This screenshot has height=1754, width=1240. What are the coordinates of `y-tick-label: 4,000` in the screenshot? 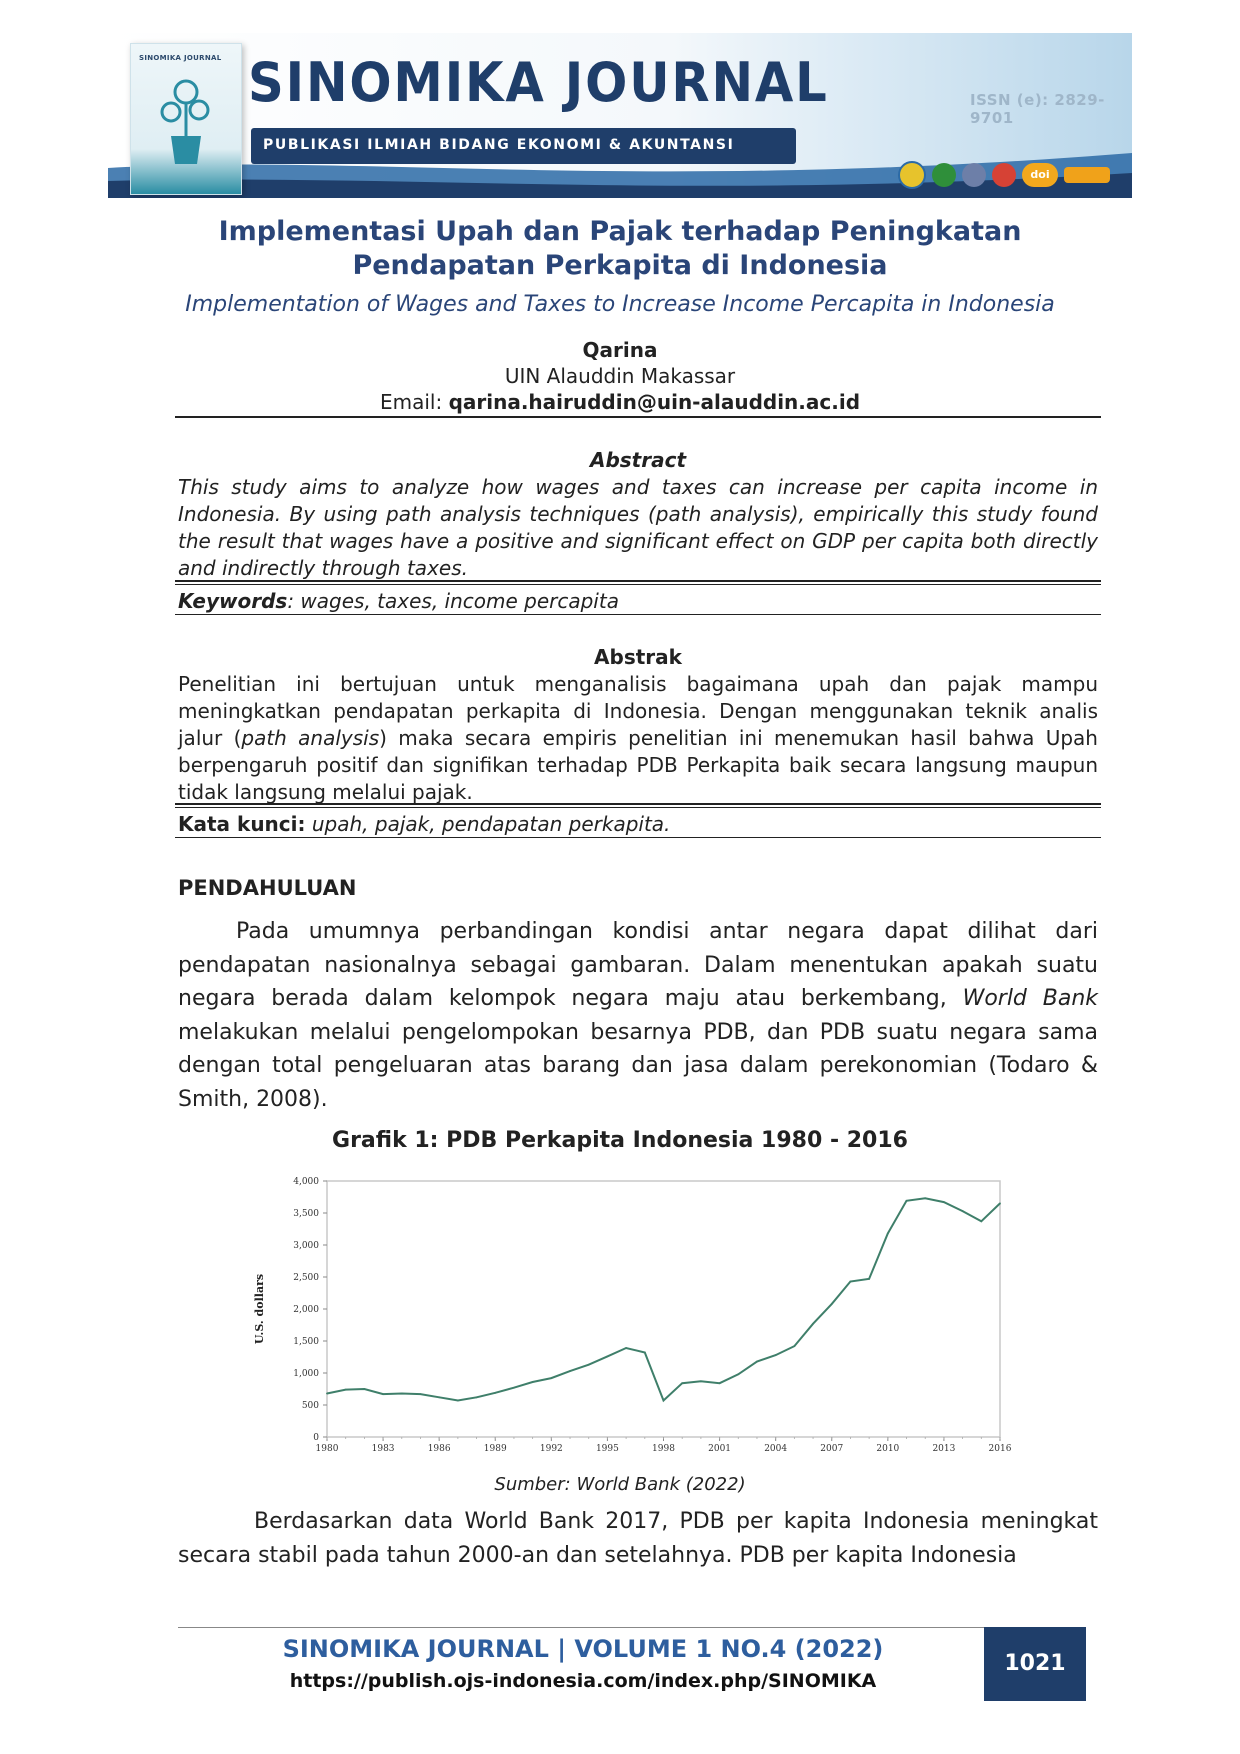 It's located at (306, 1182).